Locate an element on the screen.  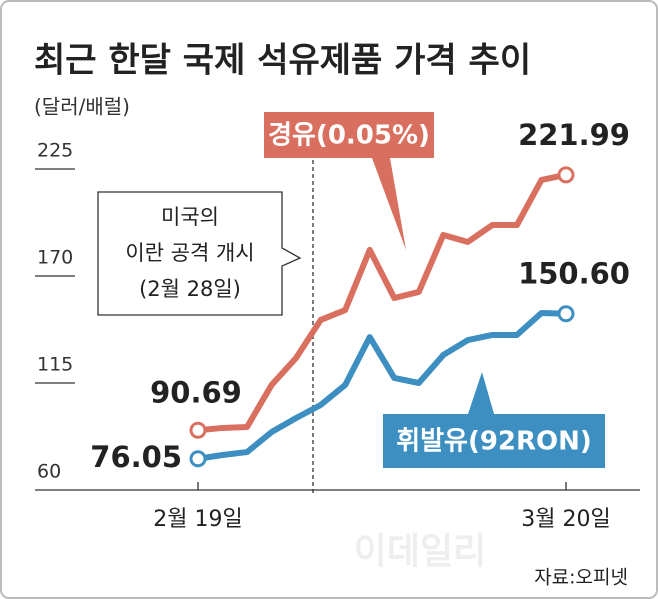
annotation: 이란 공격 개시 is located at coordinates (189, 253).